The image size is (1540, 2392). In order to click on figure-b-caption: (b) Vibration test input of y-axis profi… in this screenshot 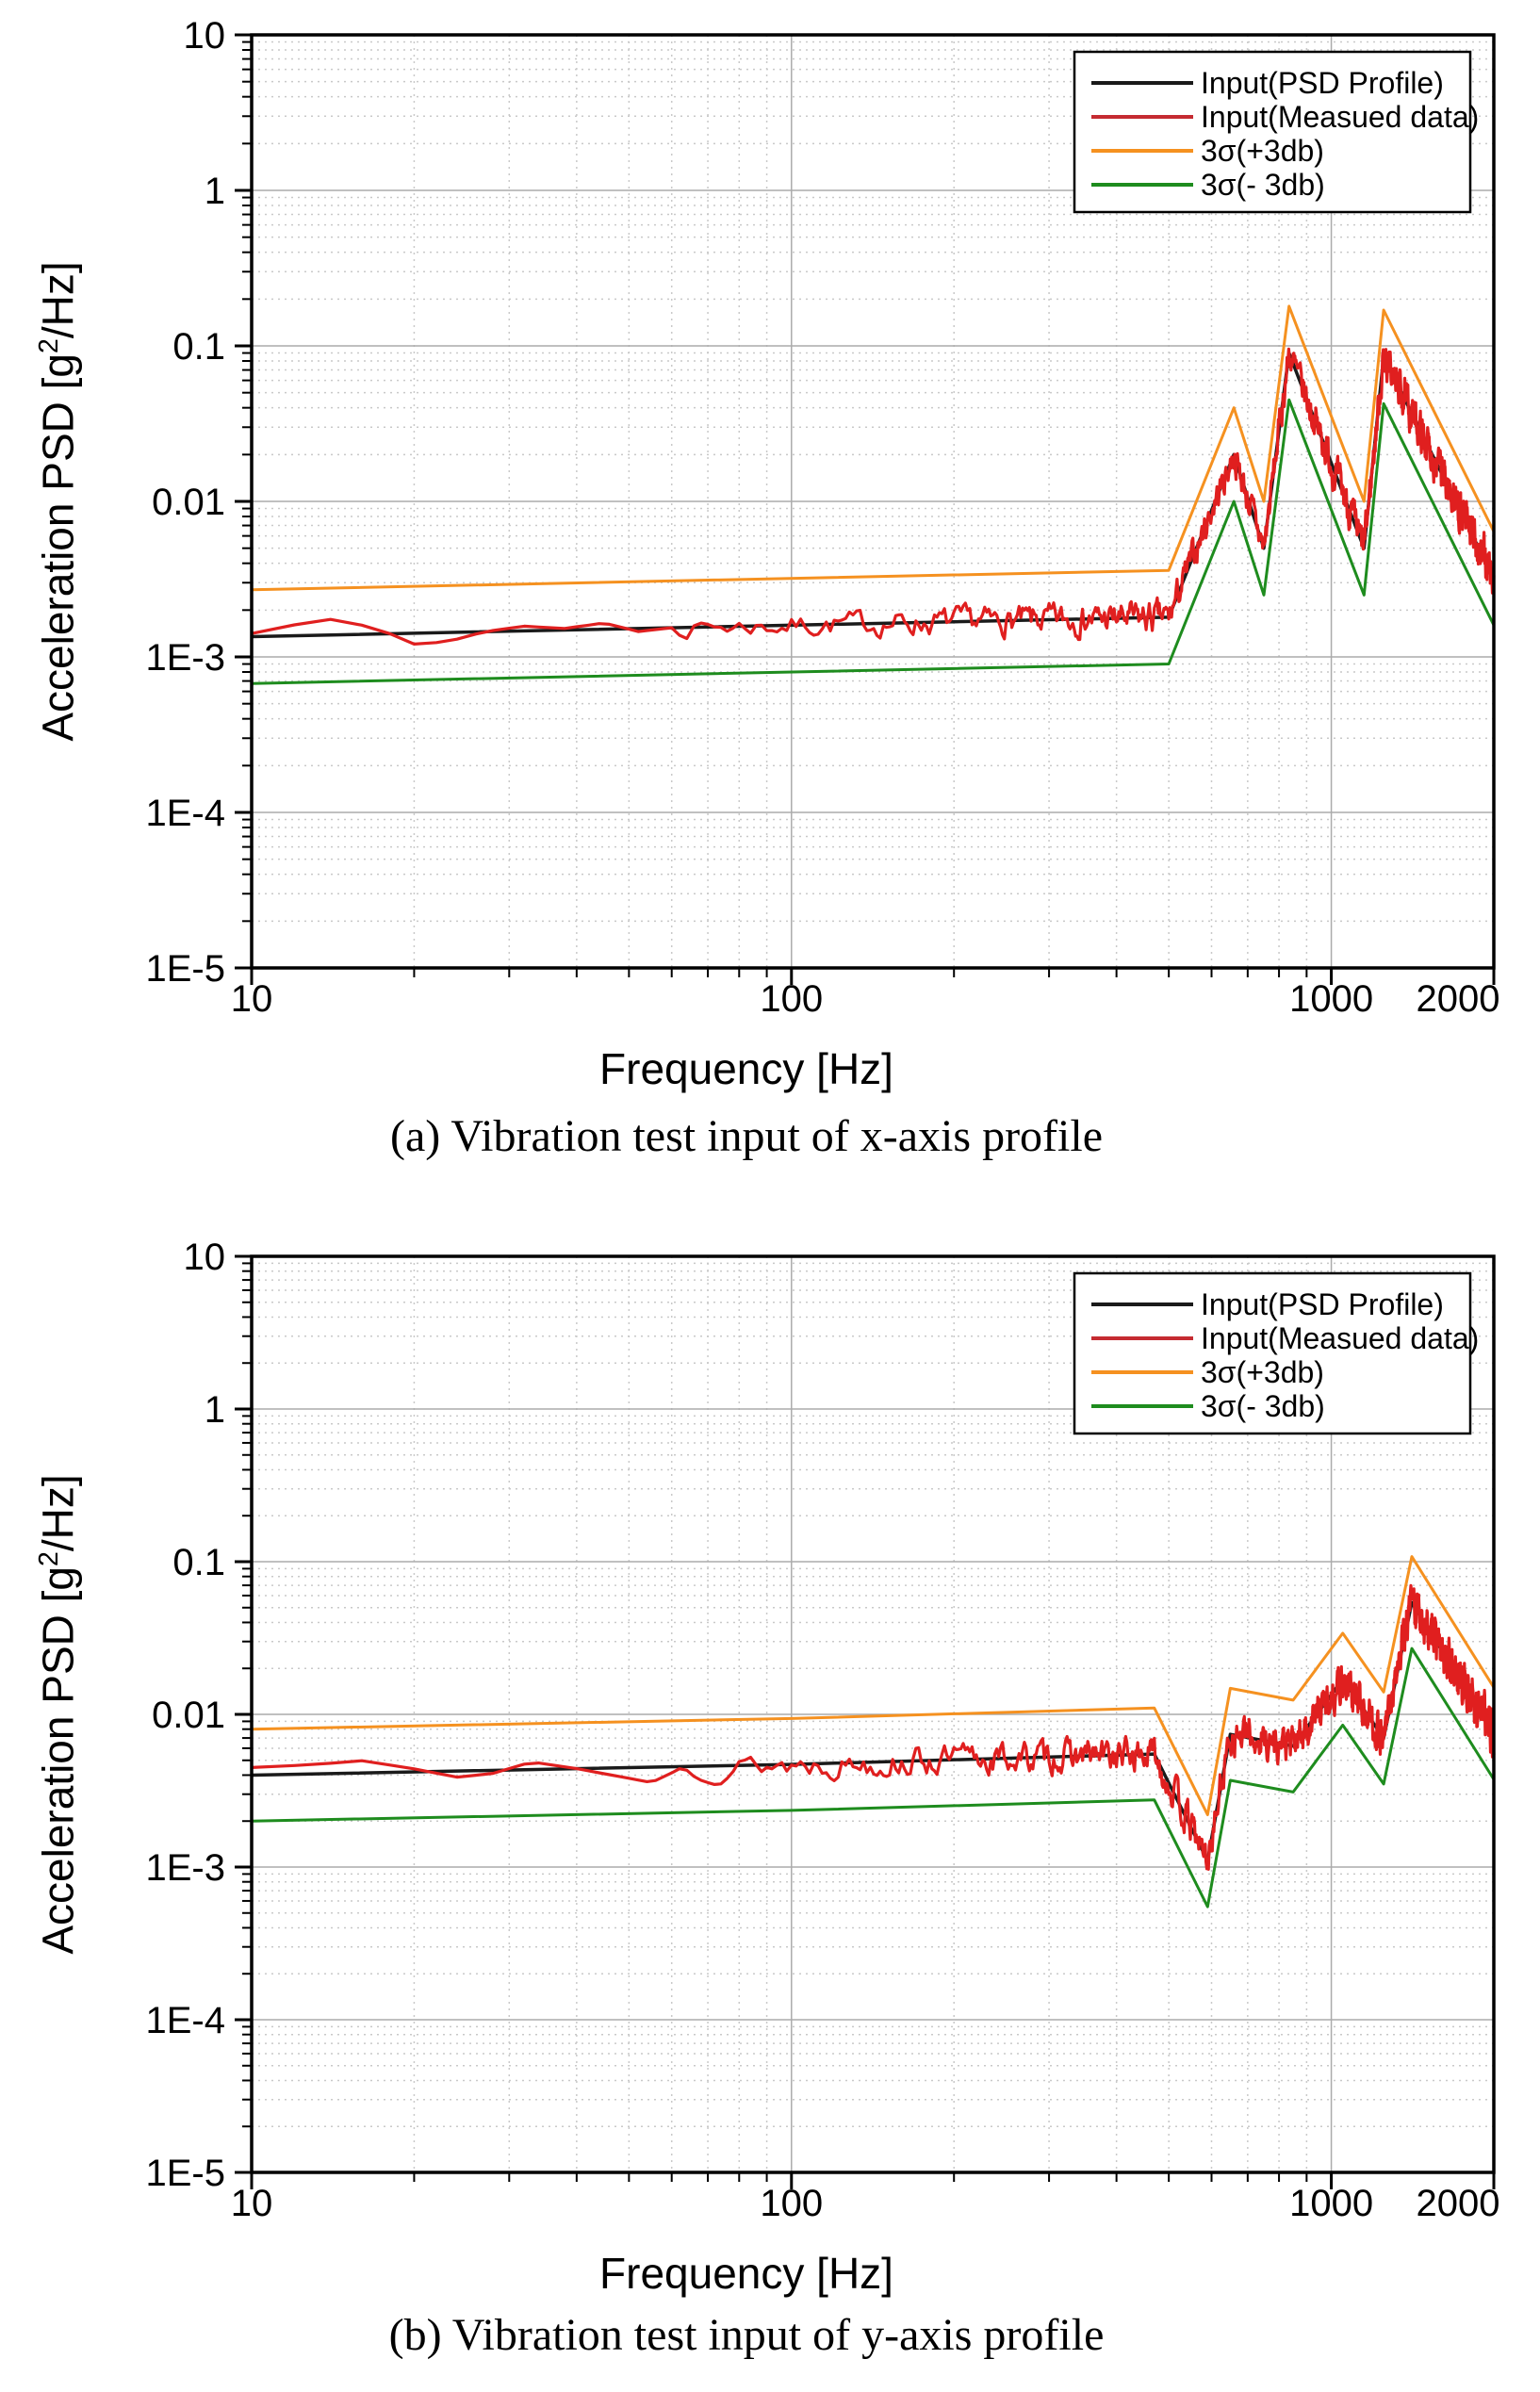, I will do `click(746, 2335)`.